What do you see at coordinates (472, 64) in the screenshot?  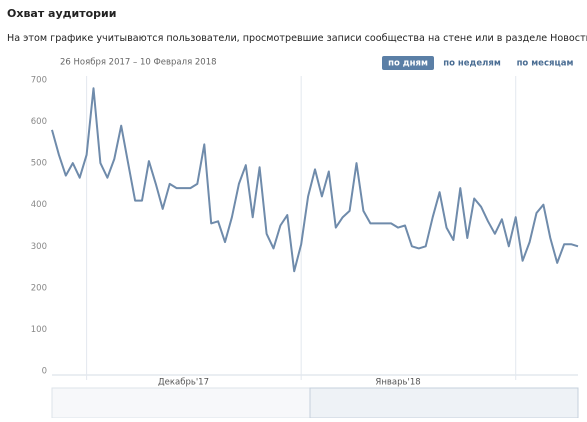 I see `period-button: по неделям` at bounding box center [472, 64].